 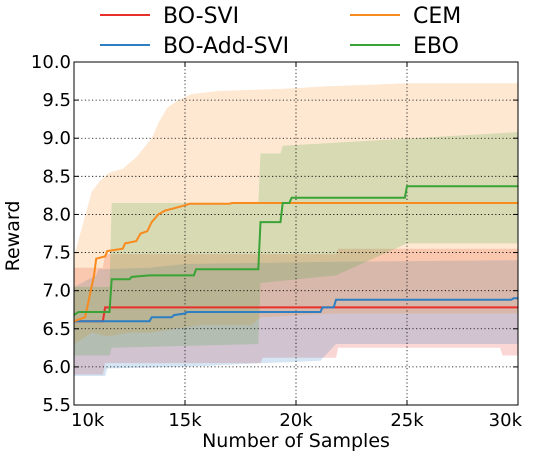 What do you see at coordinates (56, 291) in the screenshot?
I see `y-tick-label-3: 7.0` at bounding box center [56, 291].